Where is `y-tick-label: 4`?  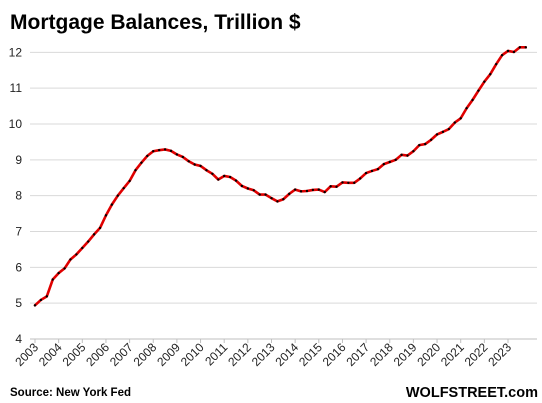
y-tick-label: 4 is located at coordinates (18, 339).